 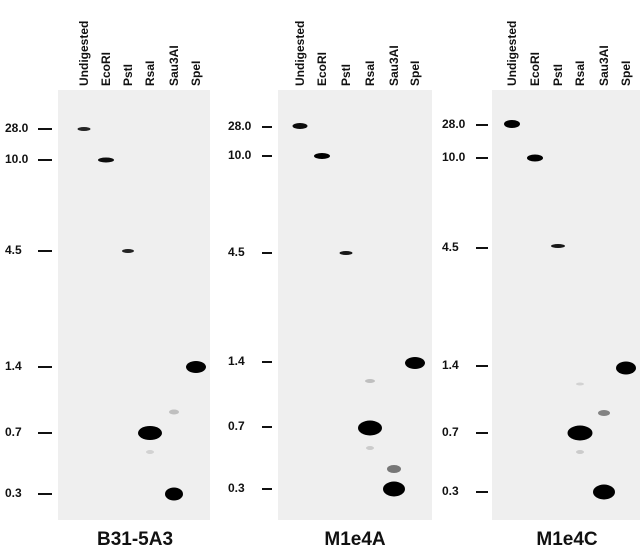 What do you see at coordinates (135, 539) in the screenshot?
I see `panel-name: B31-5A3` at bounding box center [135, 539].